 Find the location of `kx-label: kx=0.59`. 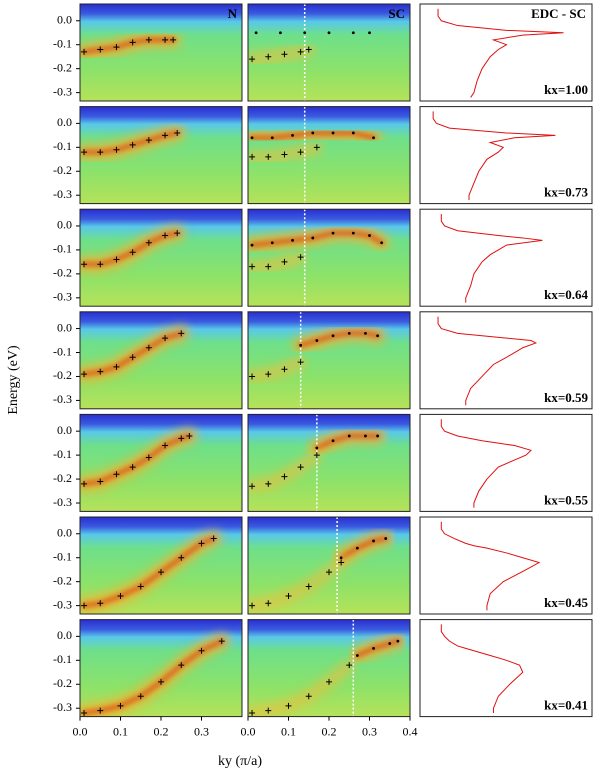

kx-label: kx=0.59 is located at coordinates (566, 397).